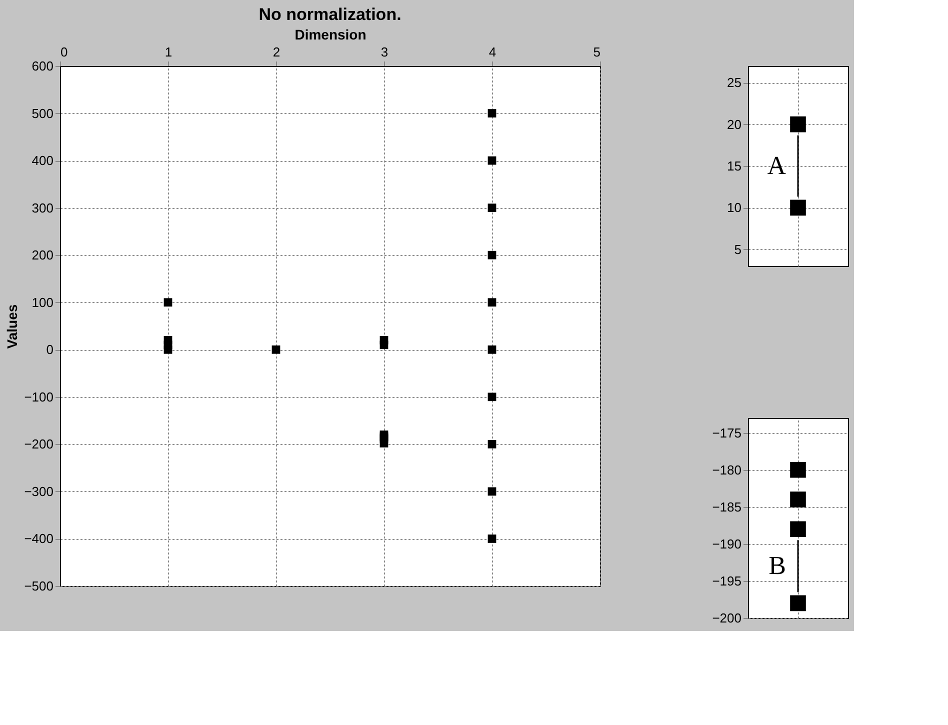 This screenshot has width=948, height=725. What do you see at coordinates (43, 113) in the screenshot?
I see `y-tick-label: 500` at bounding box center [43, 113].